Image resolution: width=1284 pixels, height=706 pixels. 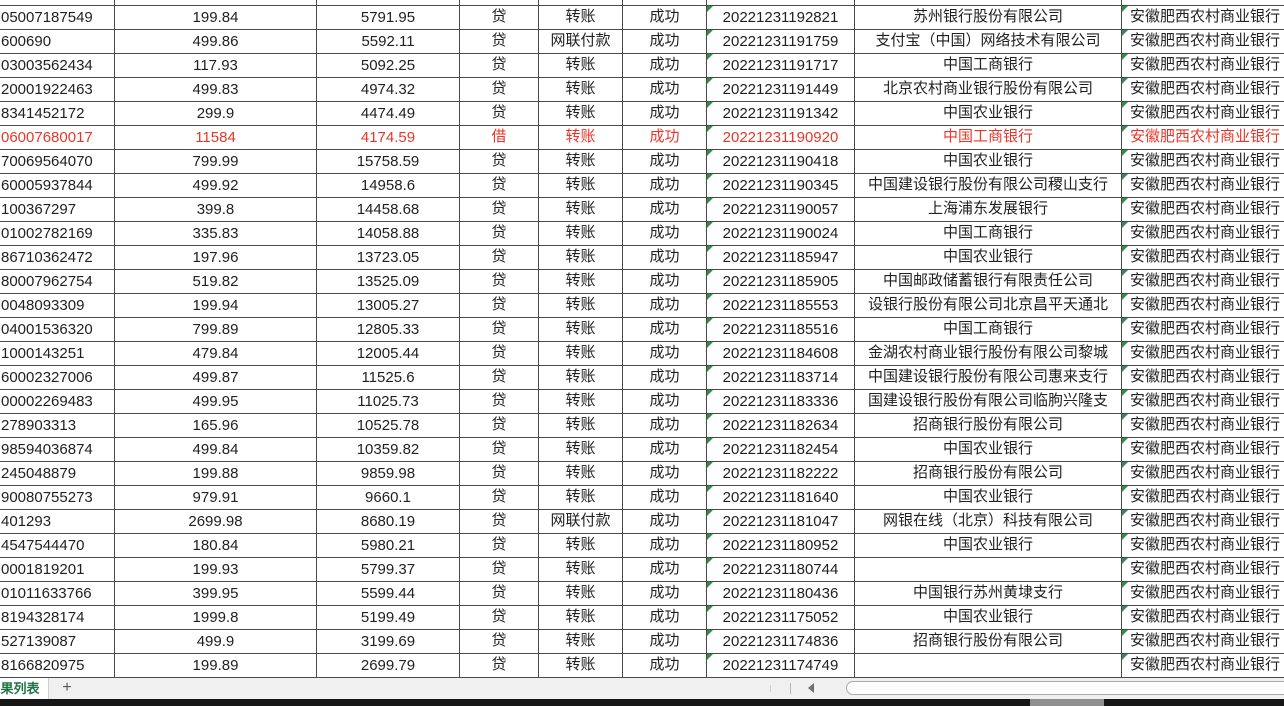 What do you see at coordinates (216, 17) in the screenshot?
I see `amount-cell: 199.84` at bounding box center [216, 17].